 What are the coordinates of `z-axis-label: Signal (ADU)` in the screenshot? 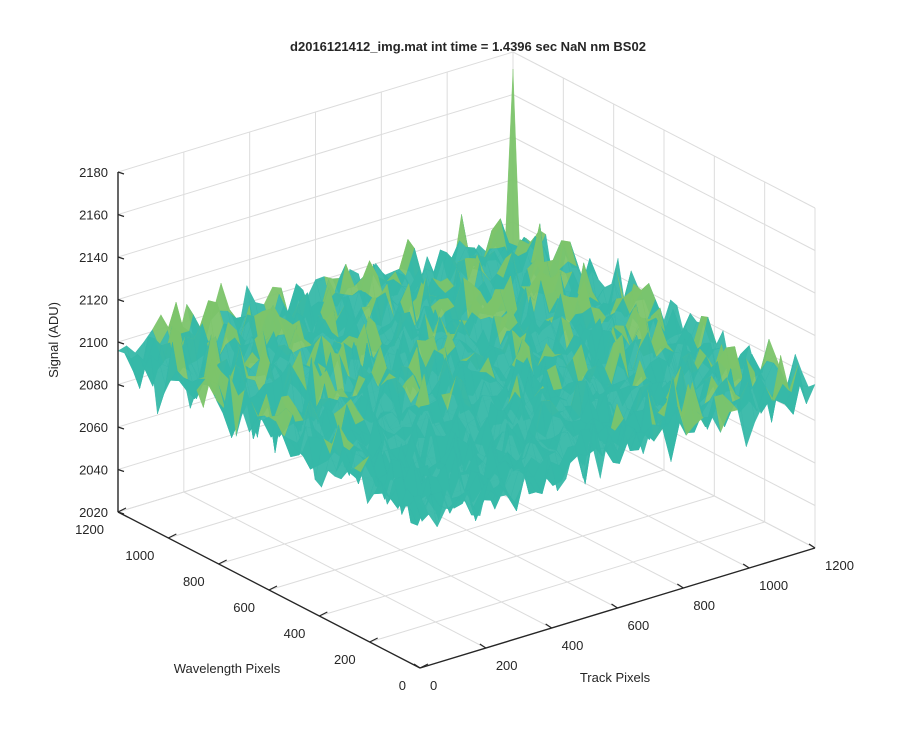 It's located at (53, 340).